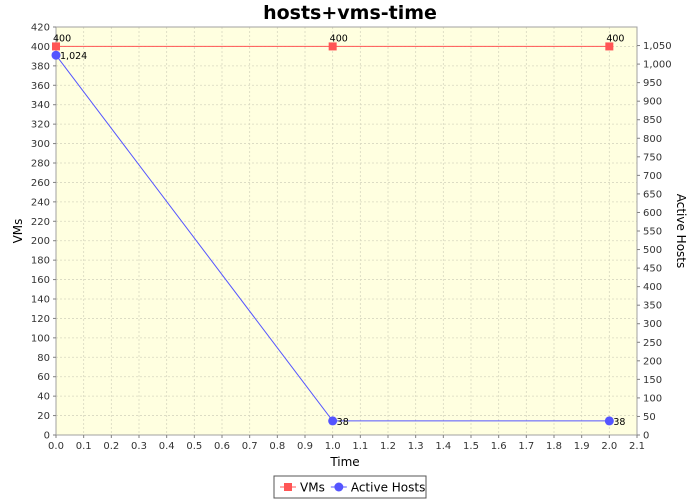 Image resolution: width=700 pixels, height=500 pixels. What do you see at coordinates (637, 446) in the screenshot?
I see `x-tick-label: 2.1` at bounding box center [637, 446].